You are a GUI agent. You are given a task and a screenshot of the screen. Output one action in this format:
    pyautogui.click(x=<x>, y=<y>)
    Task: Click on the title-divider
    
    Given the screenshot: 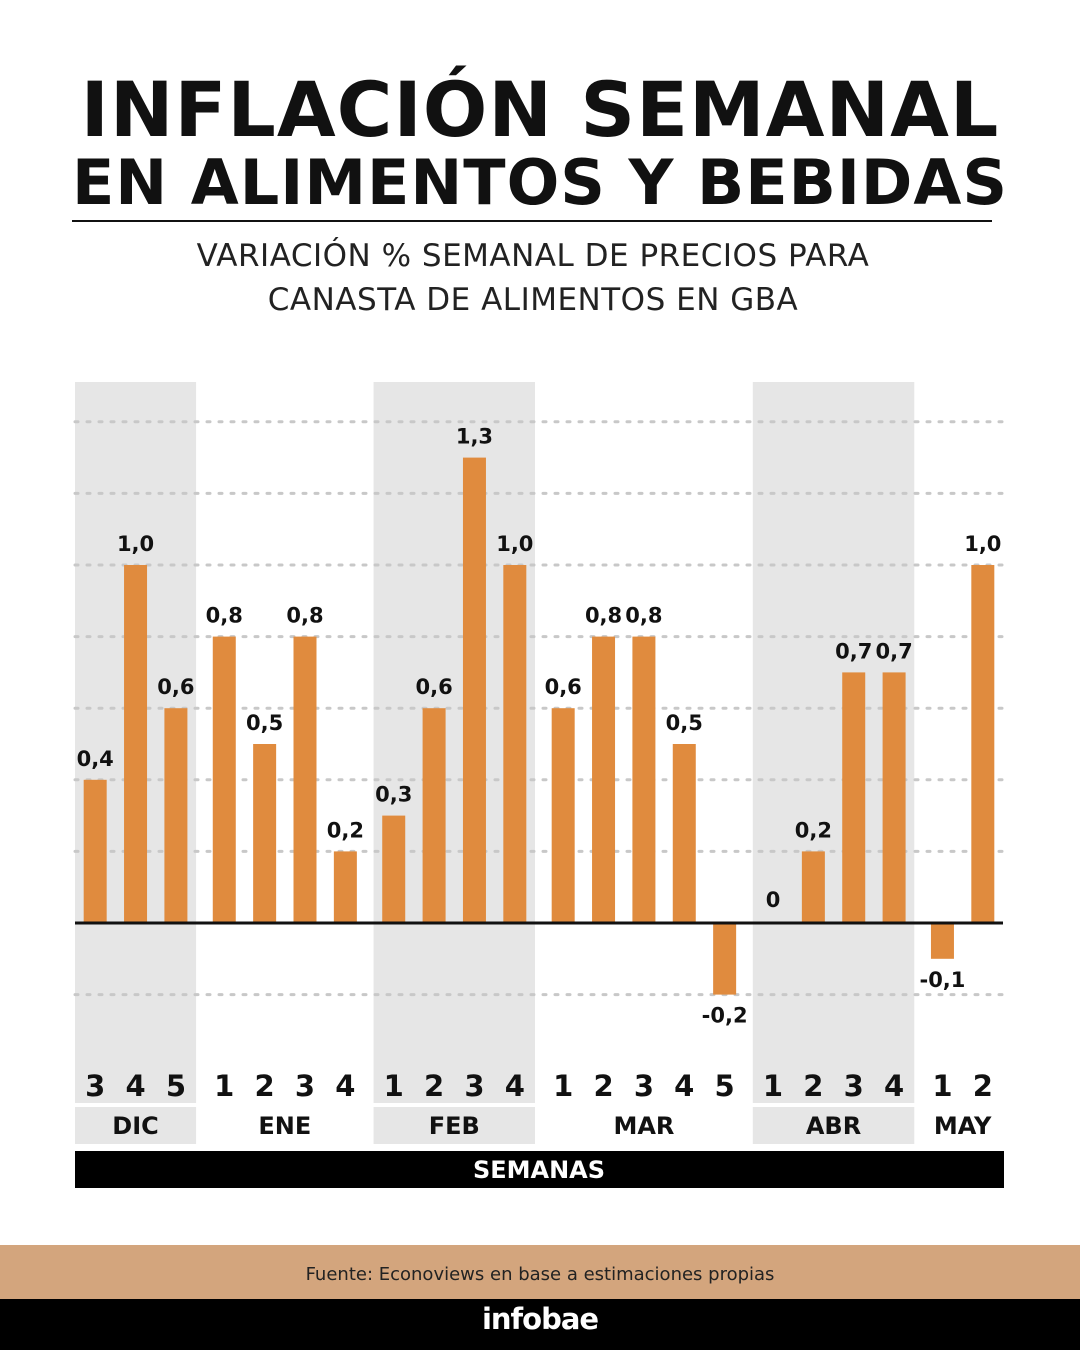 What is the action you would take?
    pyautogui.click(x=532, y=221)
    